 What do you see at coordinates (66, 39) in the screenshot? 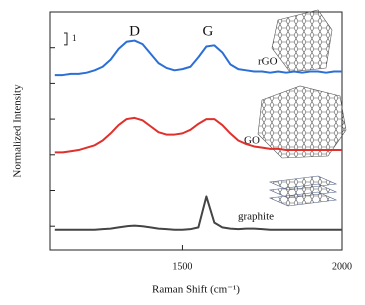
I see `scale-bar` at bounding box center [66, 39].